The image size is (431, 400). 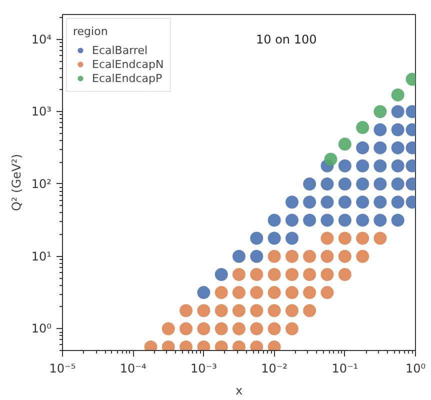 I want to click on x-tick-label: 10⁻², so click(x=274, y=369).